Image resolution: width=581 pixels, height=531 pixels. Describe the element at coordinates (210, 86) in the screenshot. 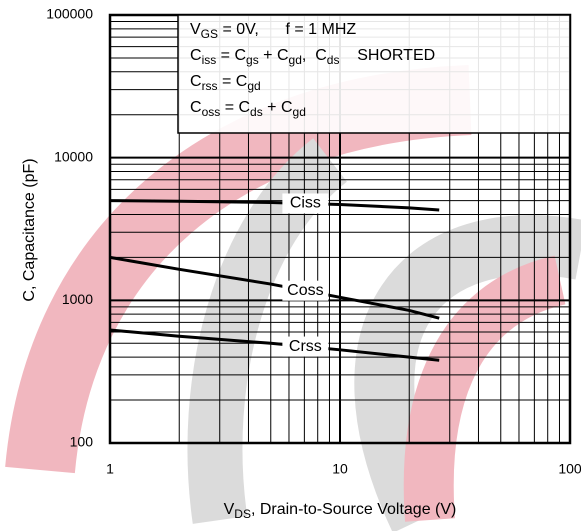

I see `subscript: rss` at that location.